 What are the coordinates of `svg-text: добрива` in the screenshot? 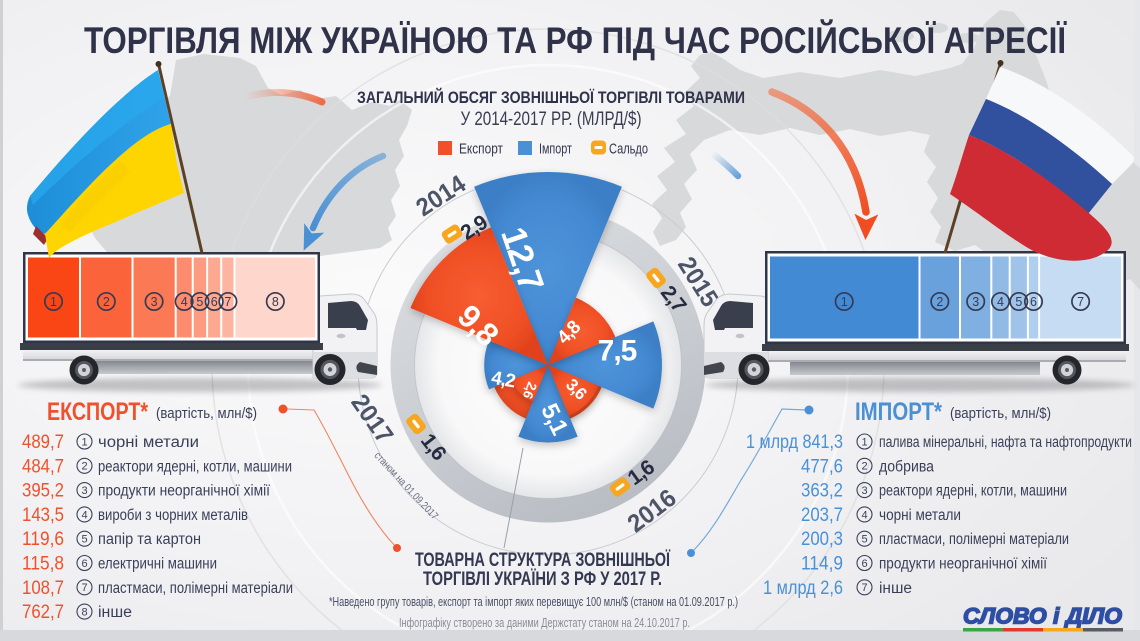 It's located at (906, 466).